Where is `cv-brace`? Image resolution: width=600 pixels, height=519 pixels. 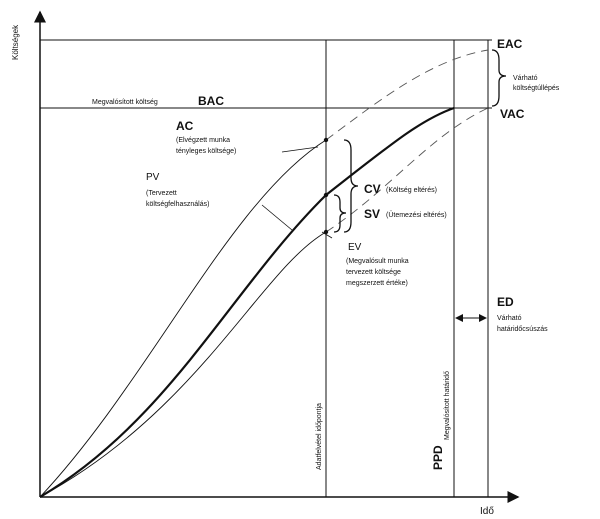 cv-brace is located at coordinates (351, 186).